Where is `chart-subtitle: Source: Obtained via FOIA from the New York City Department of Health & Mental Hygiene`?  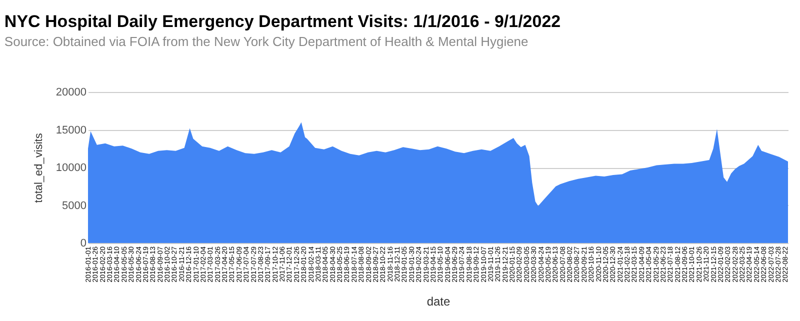 chart-subtitle: Source: Obtained via FOIA from the New York City Department of Health & Mental Hygiene is located at coordinates (266, 41).